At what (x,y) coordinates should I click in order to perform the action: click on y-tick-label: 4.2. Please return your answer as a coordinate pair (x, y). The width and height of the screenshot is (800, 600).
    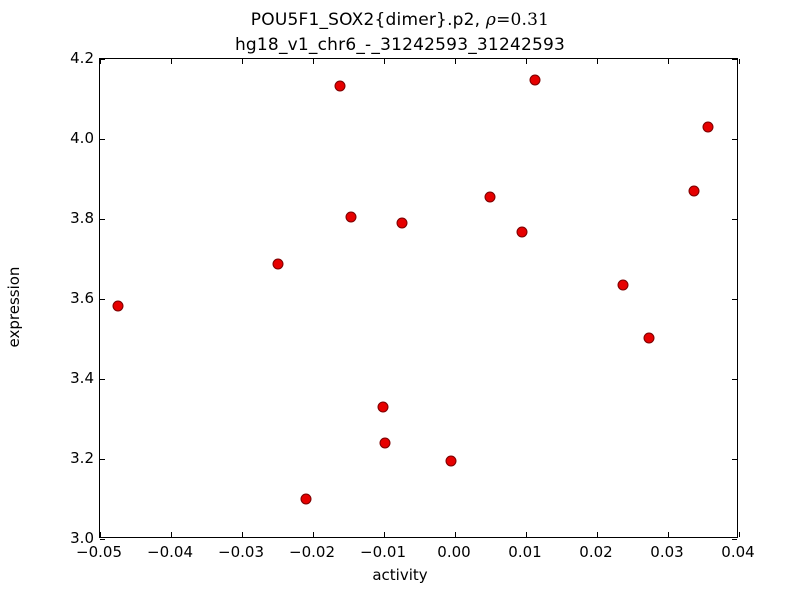
    Looking at the image, I should click on (82, 58).